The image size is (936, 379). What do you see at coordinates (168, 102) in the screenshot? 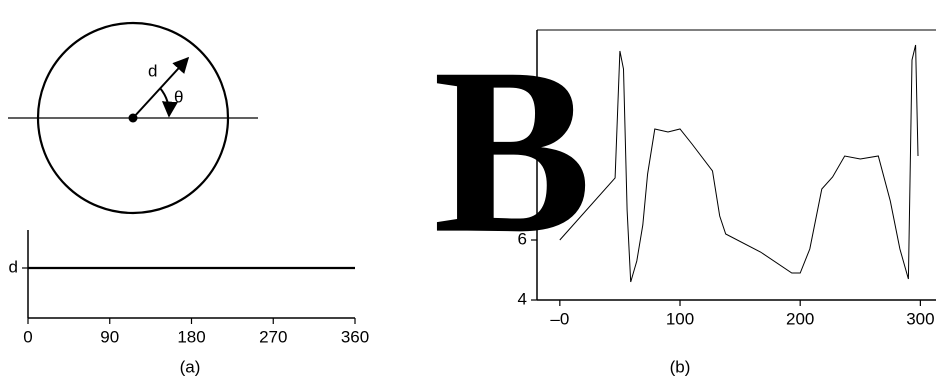
I see `angle-arrow` at bounding box center [168, 102].